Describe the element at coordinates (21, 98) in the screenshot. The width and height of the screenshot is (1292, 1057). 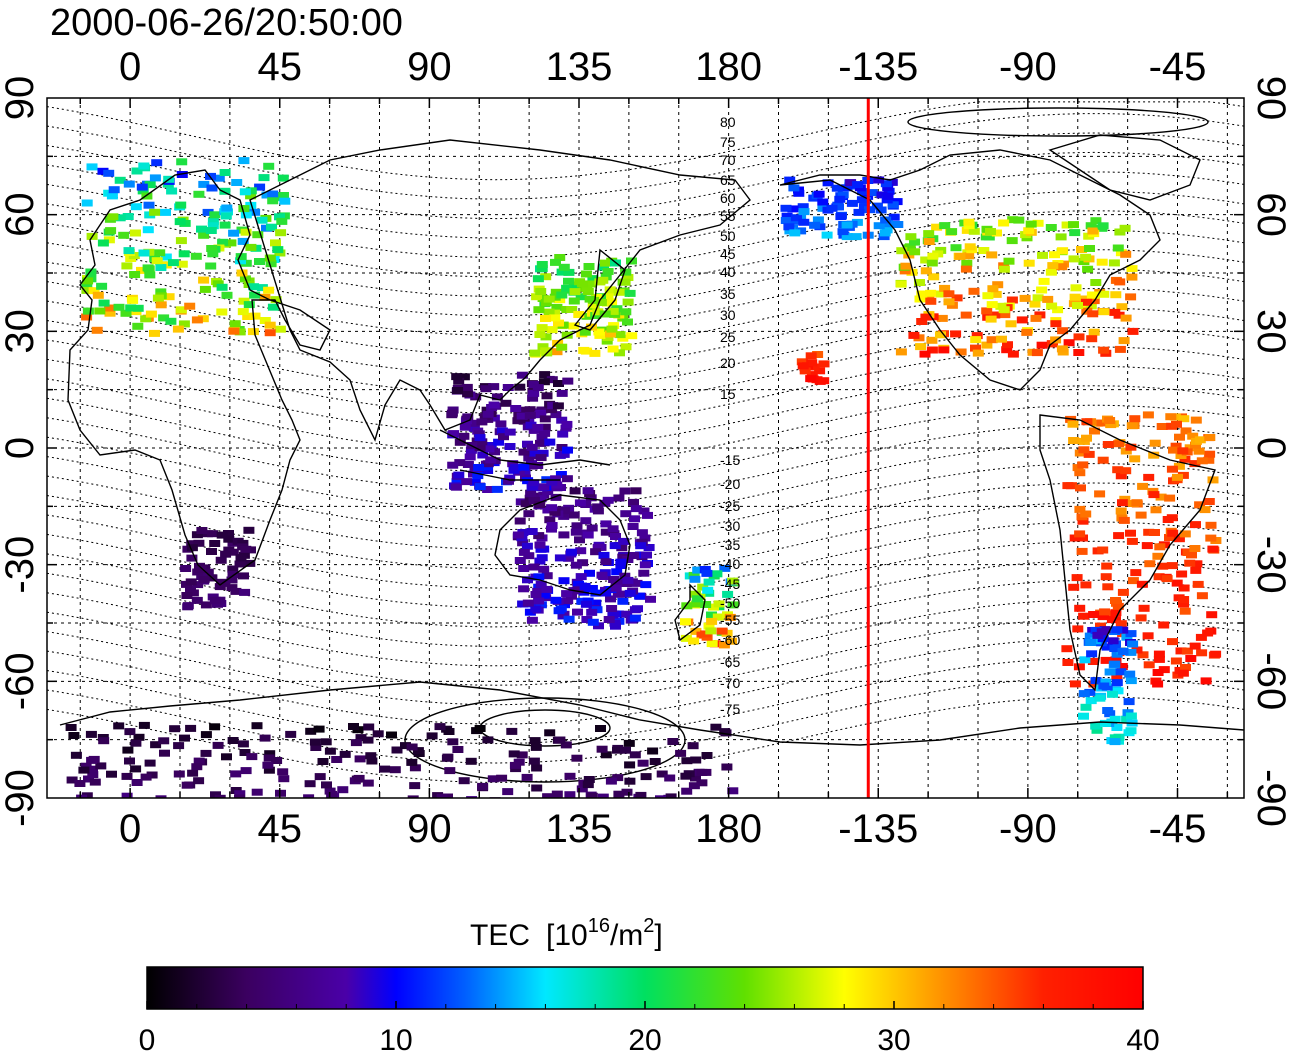
I see `latitude-label-left: 90` at that location.